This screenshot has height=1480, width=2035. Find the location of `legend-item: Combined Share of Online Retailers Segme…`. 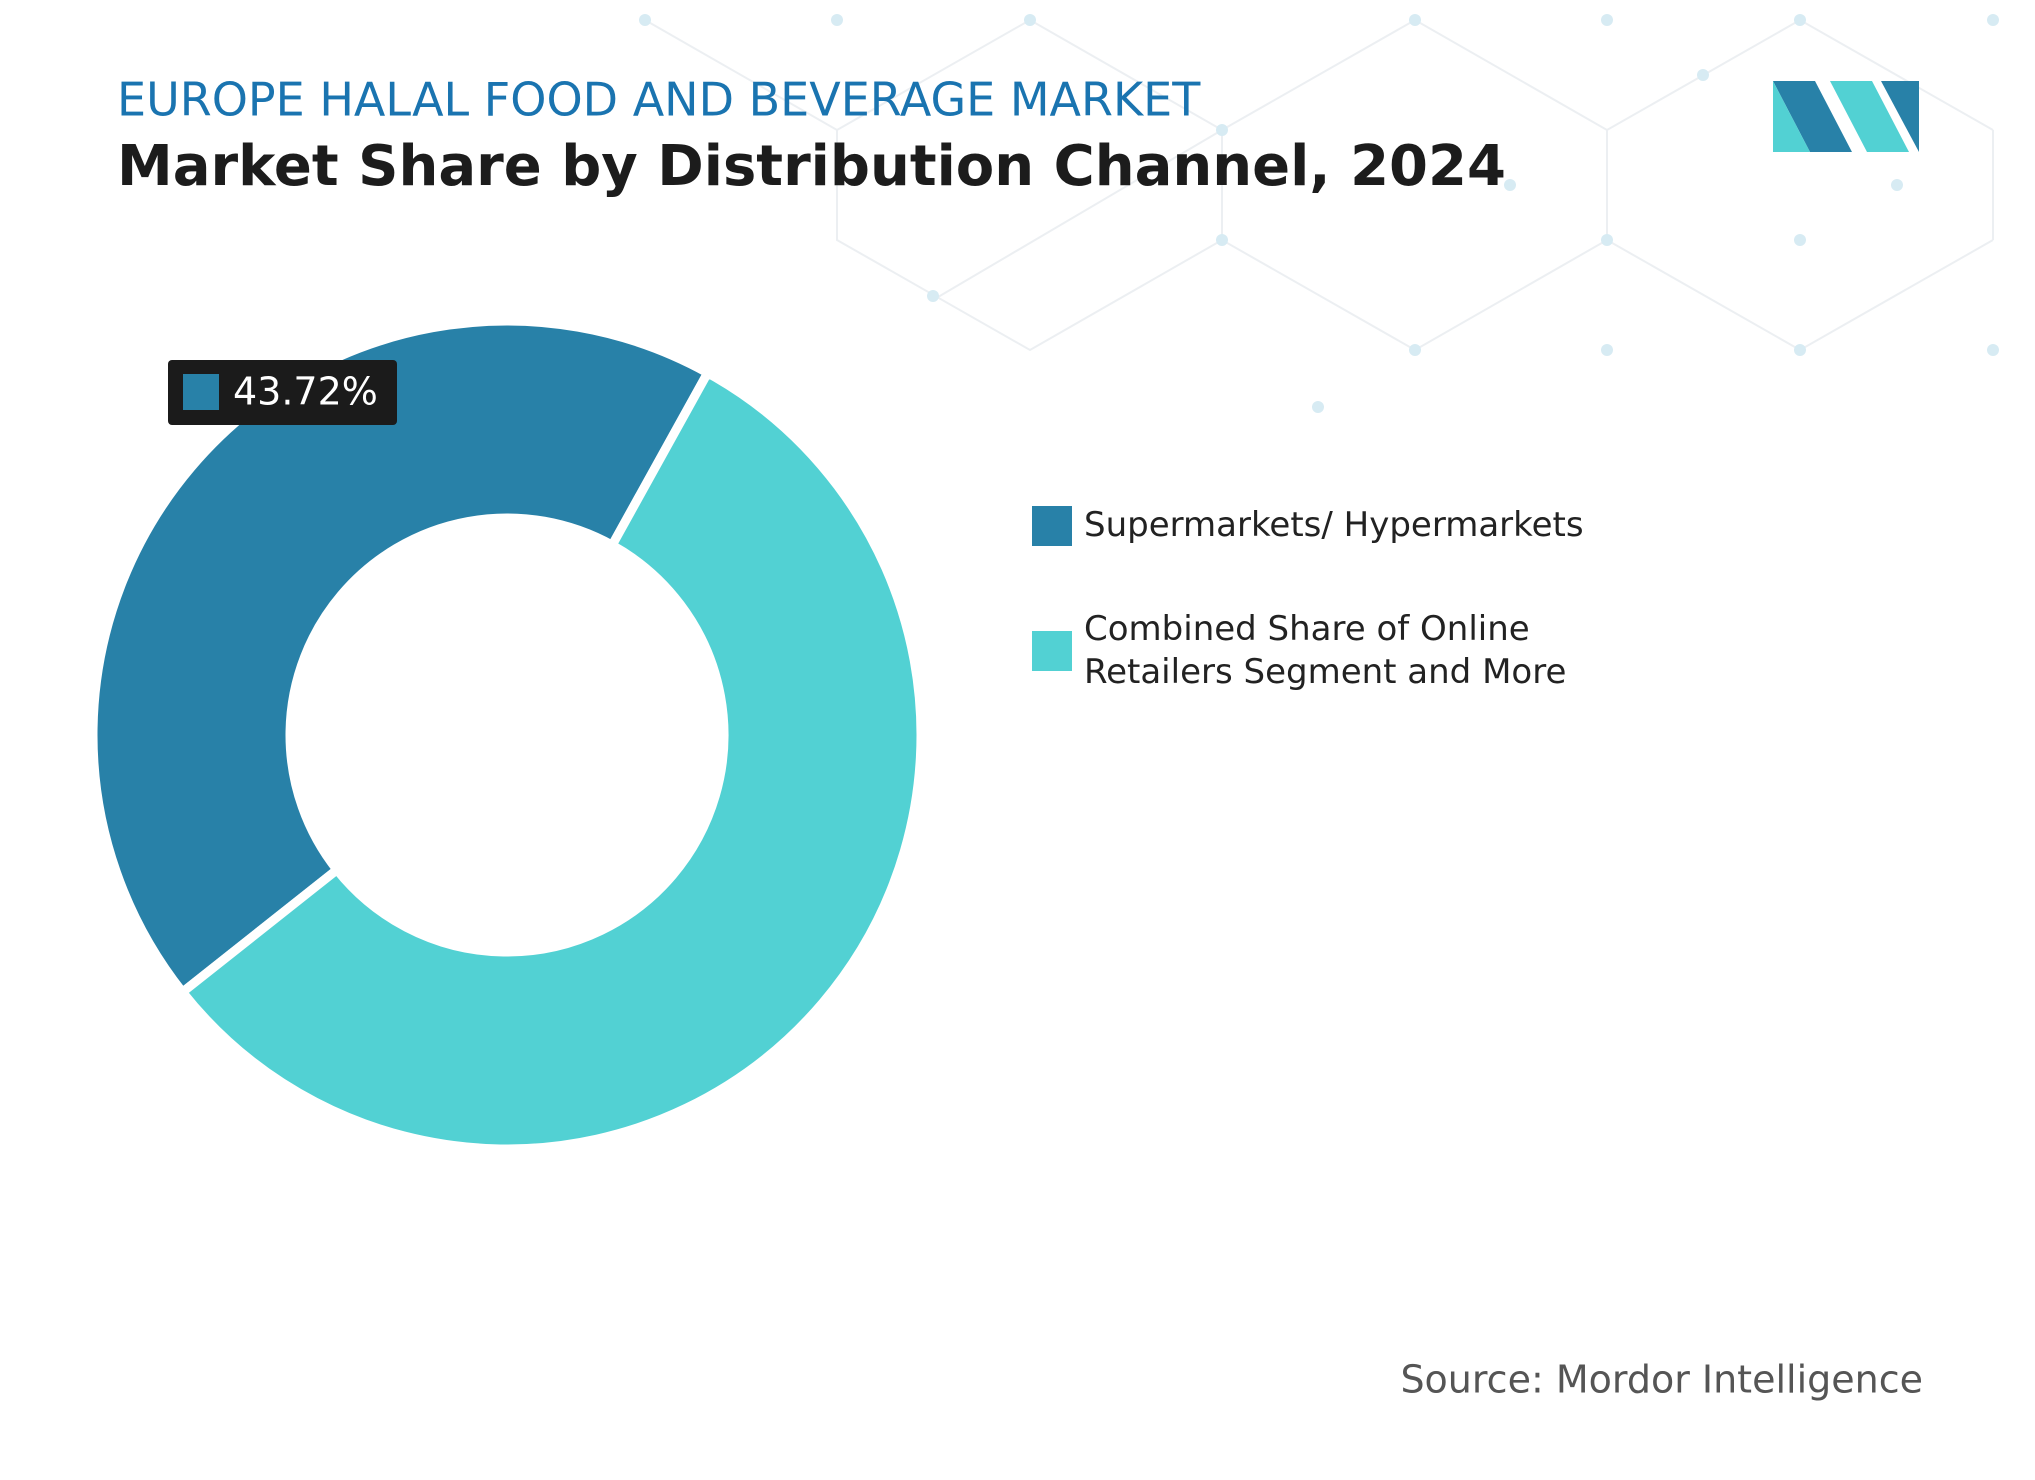

legend-item: Combined Share of Online Retailers Segme… is located at coordinates (1338, 651).